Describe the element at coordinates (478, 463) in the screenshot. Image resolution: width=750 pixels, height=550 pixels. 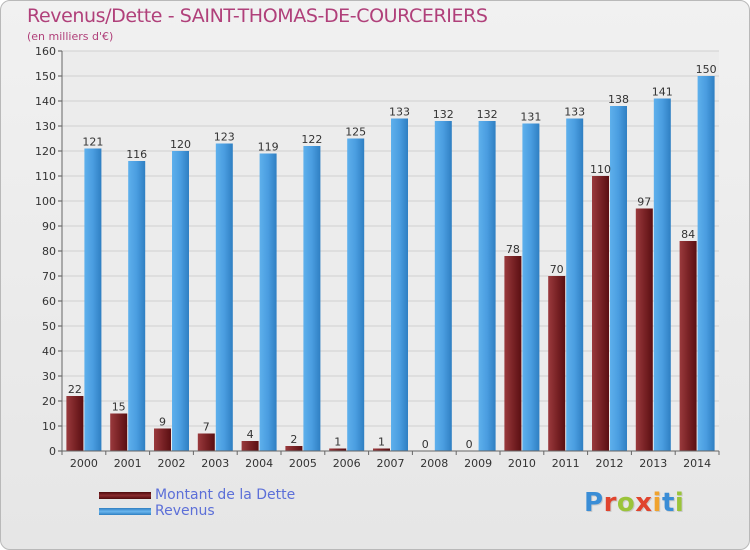
I see `x-tick-label: 2009` at that location.